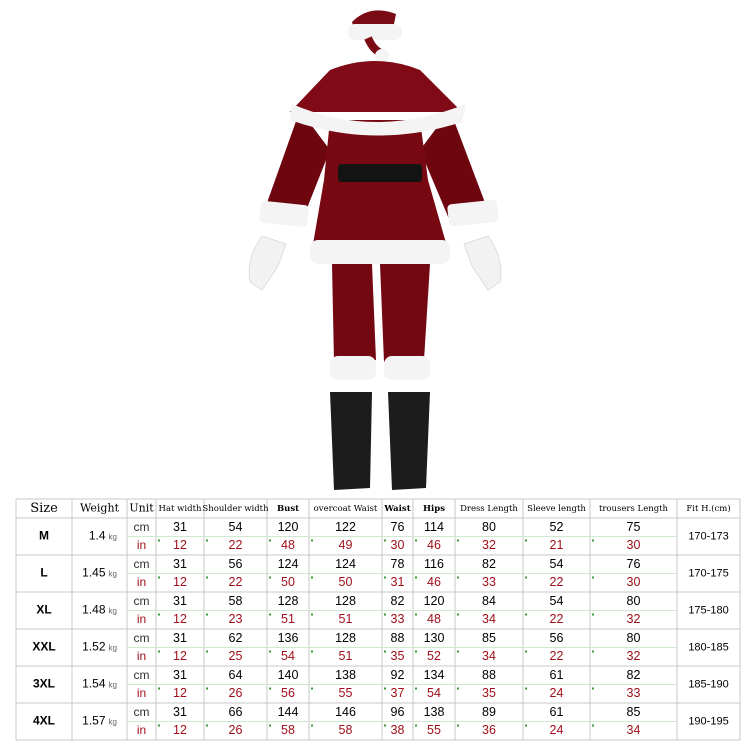 Image resolution: width=750 pixels, height=750 pixels. I want to click on in-value: 23, so click(236, 619).